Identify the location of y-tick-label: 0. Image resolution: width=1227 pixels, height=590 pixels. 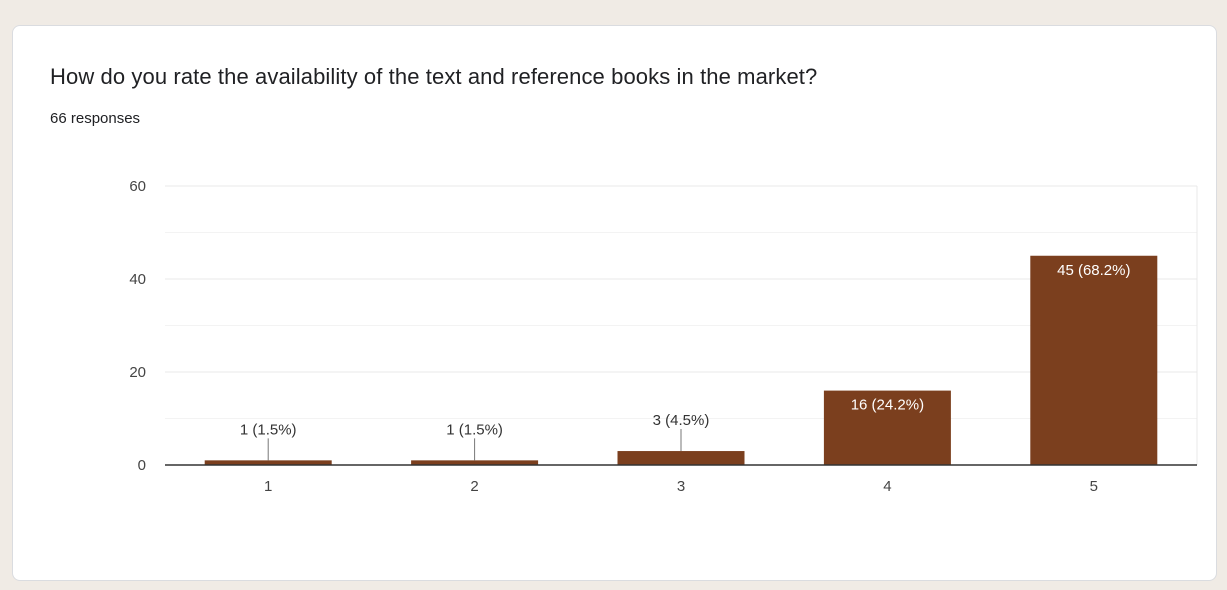
(142, 465).